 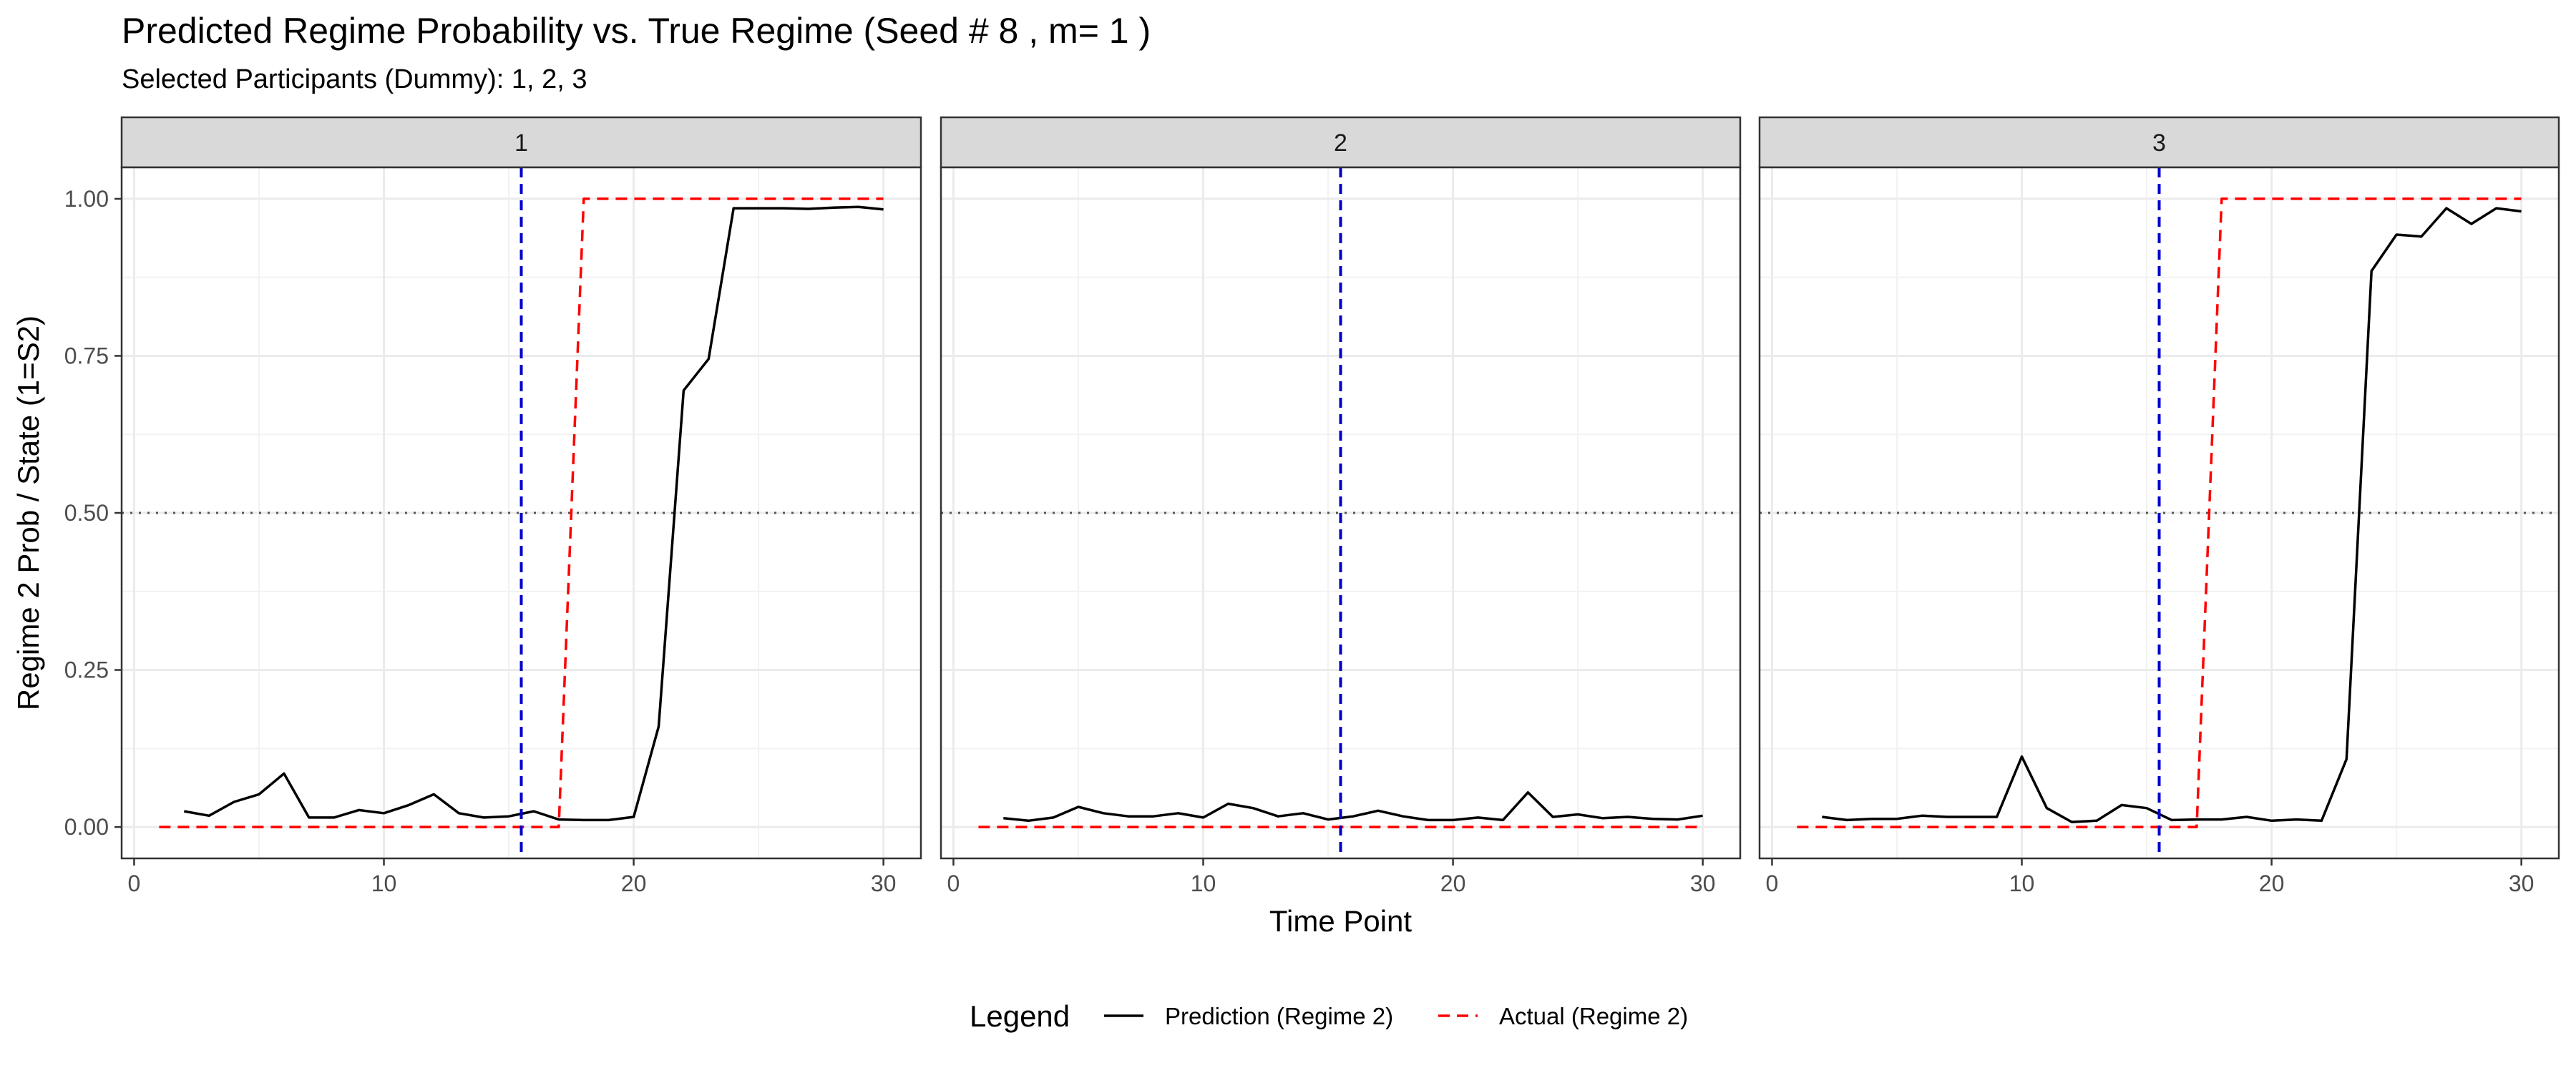 I want to click on x-axis-label: Time Point, so click(x=1341, y=921).